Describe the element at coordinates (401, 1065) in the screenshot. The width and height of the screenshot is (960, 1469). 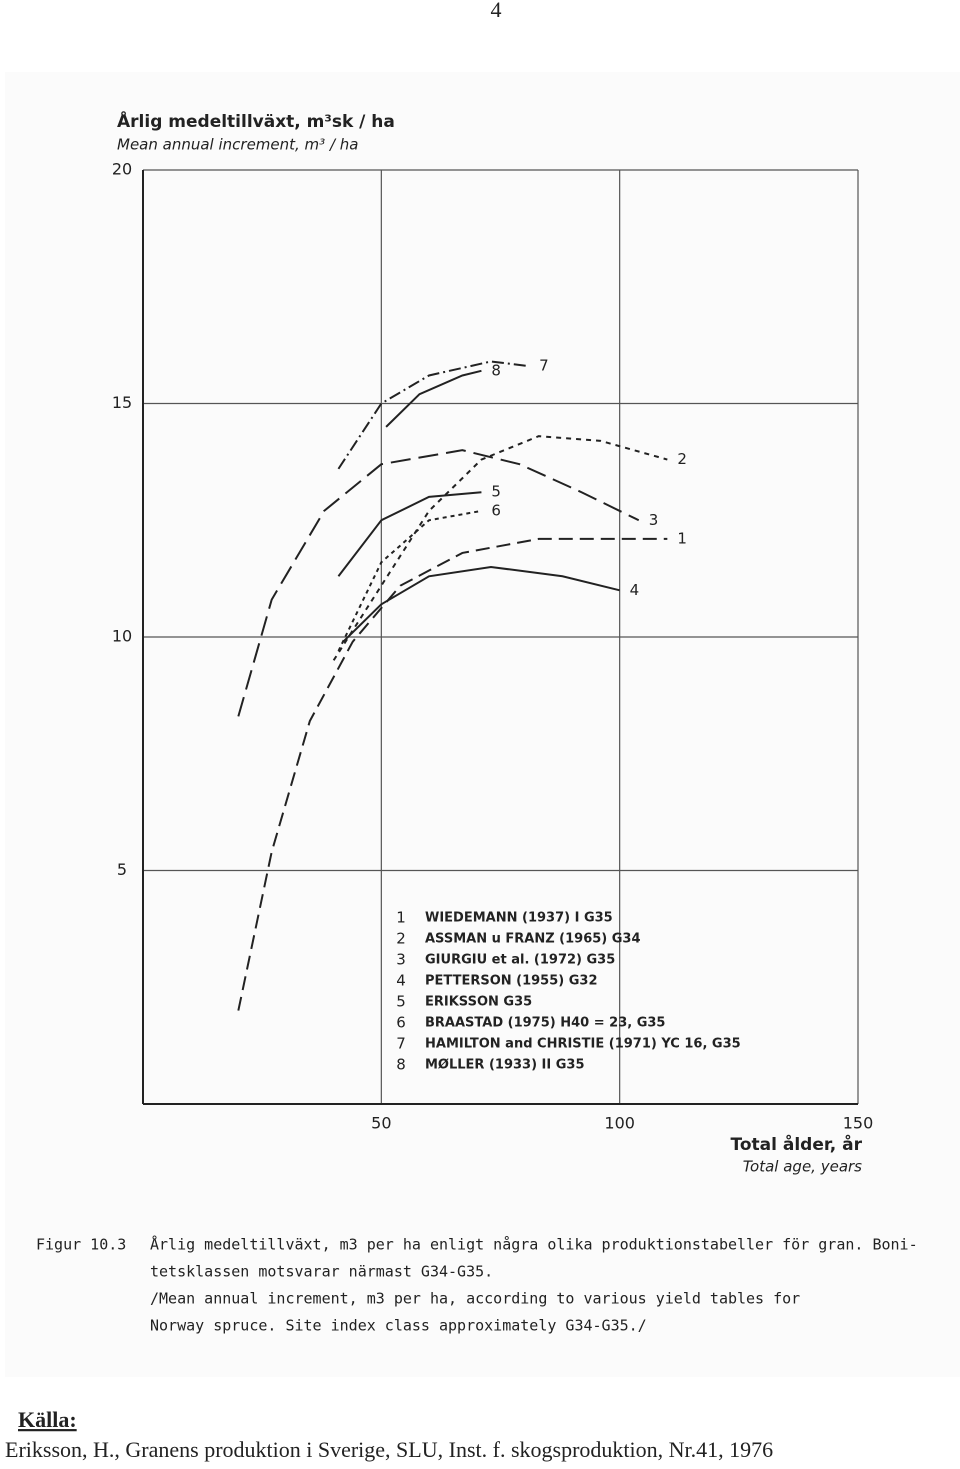
I see `legend-number: 8` at that location.